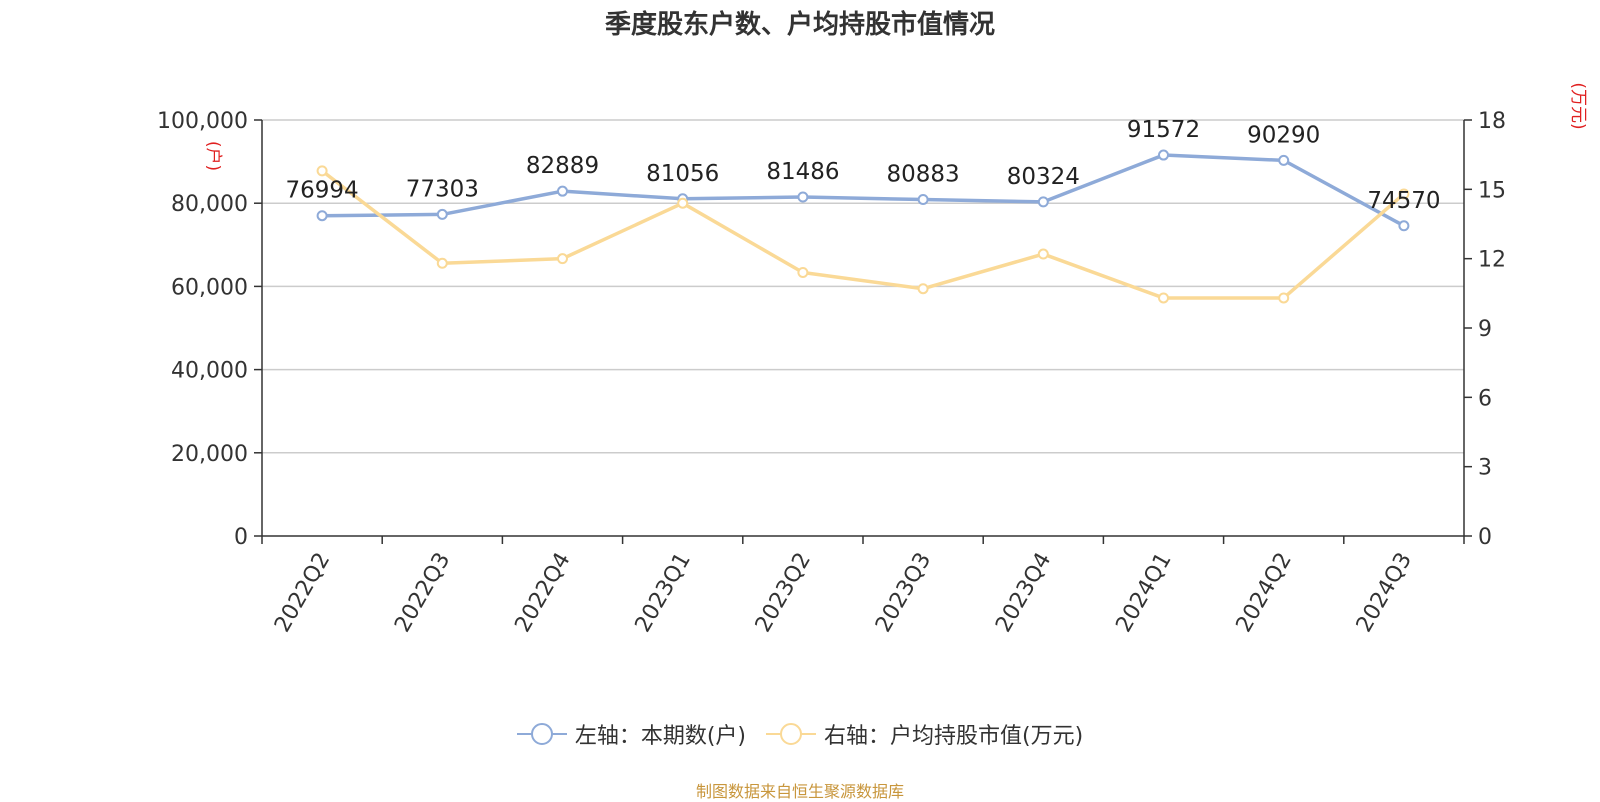 The height and width of the screenshot is (802, 1600). I want to click on data-label-left: 74570, so click(1403, 201).